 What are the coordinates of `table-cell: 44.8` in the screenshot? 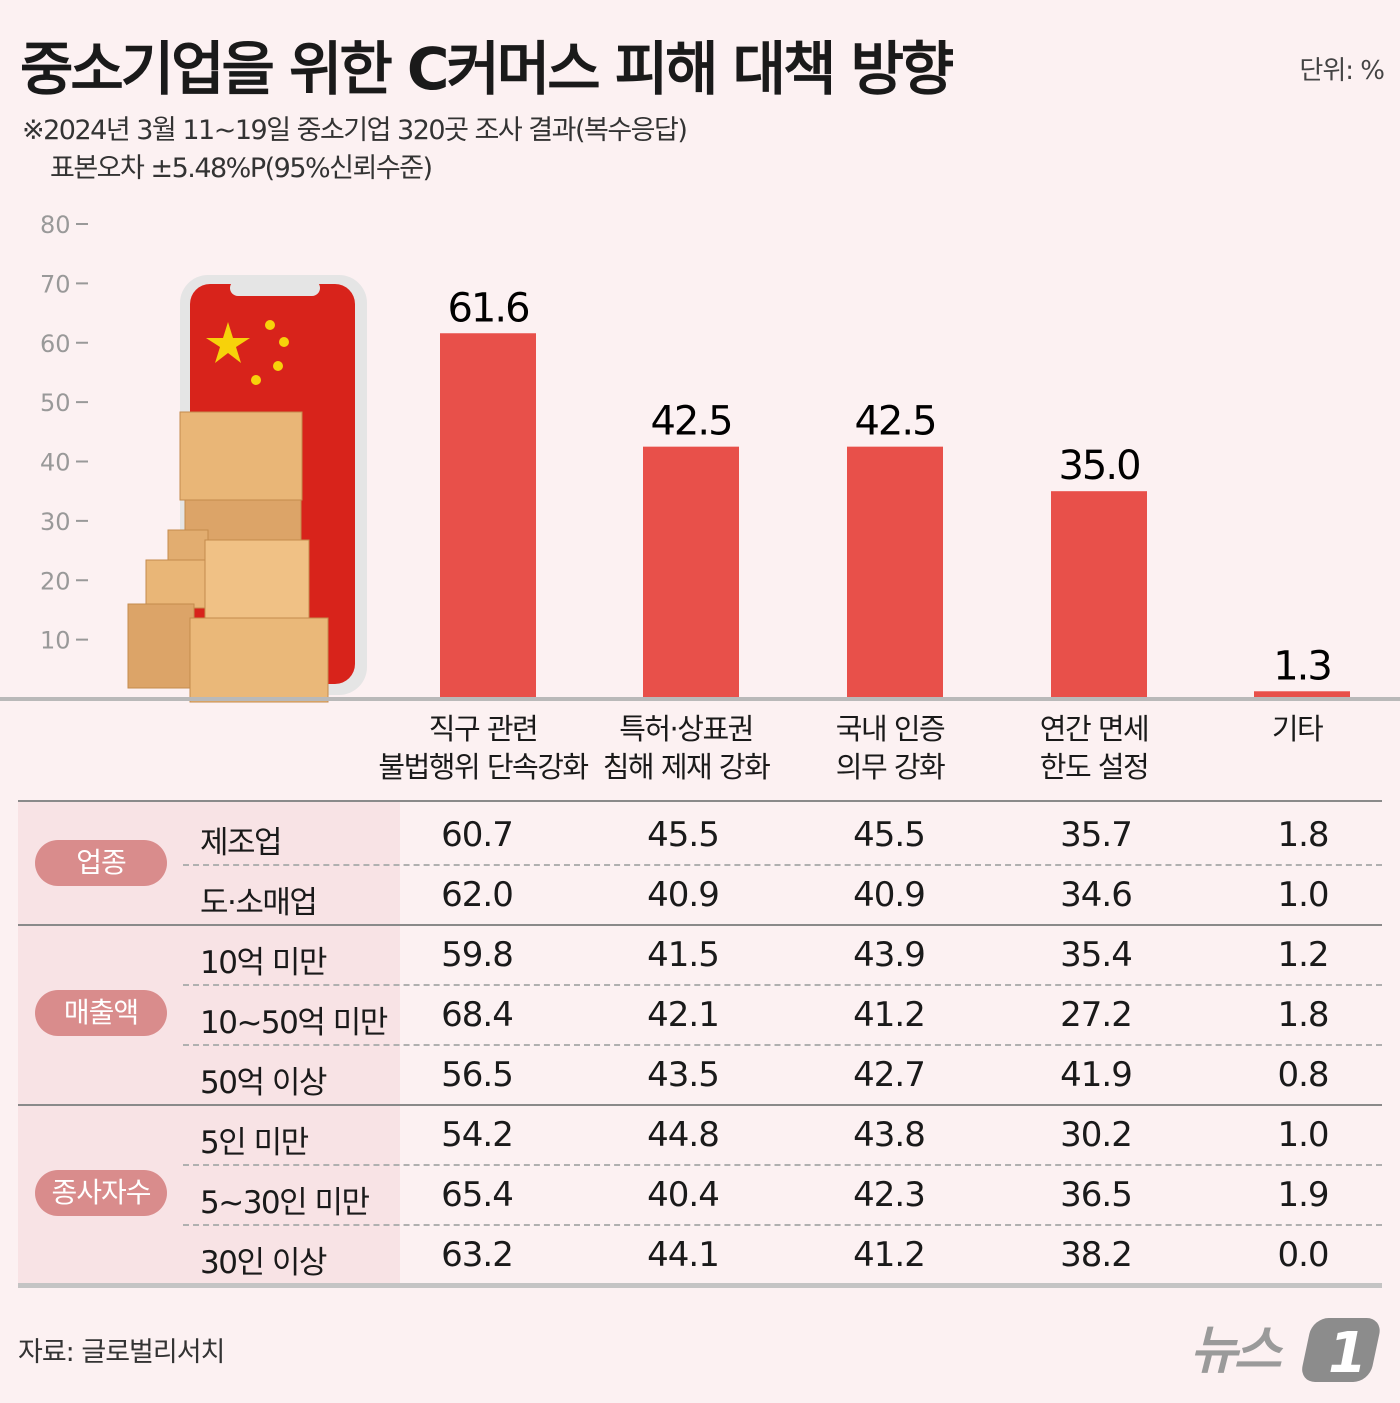 It's located at (683, 1135).